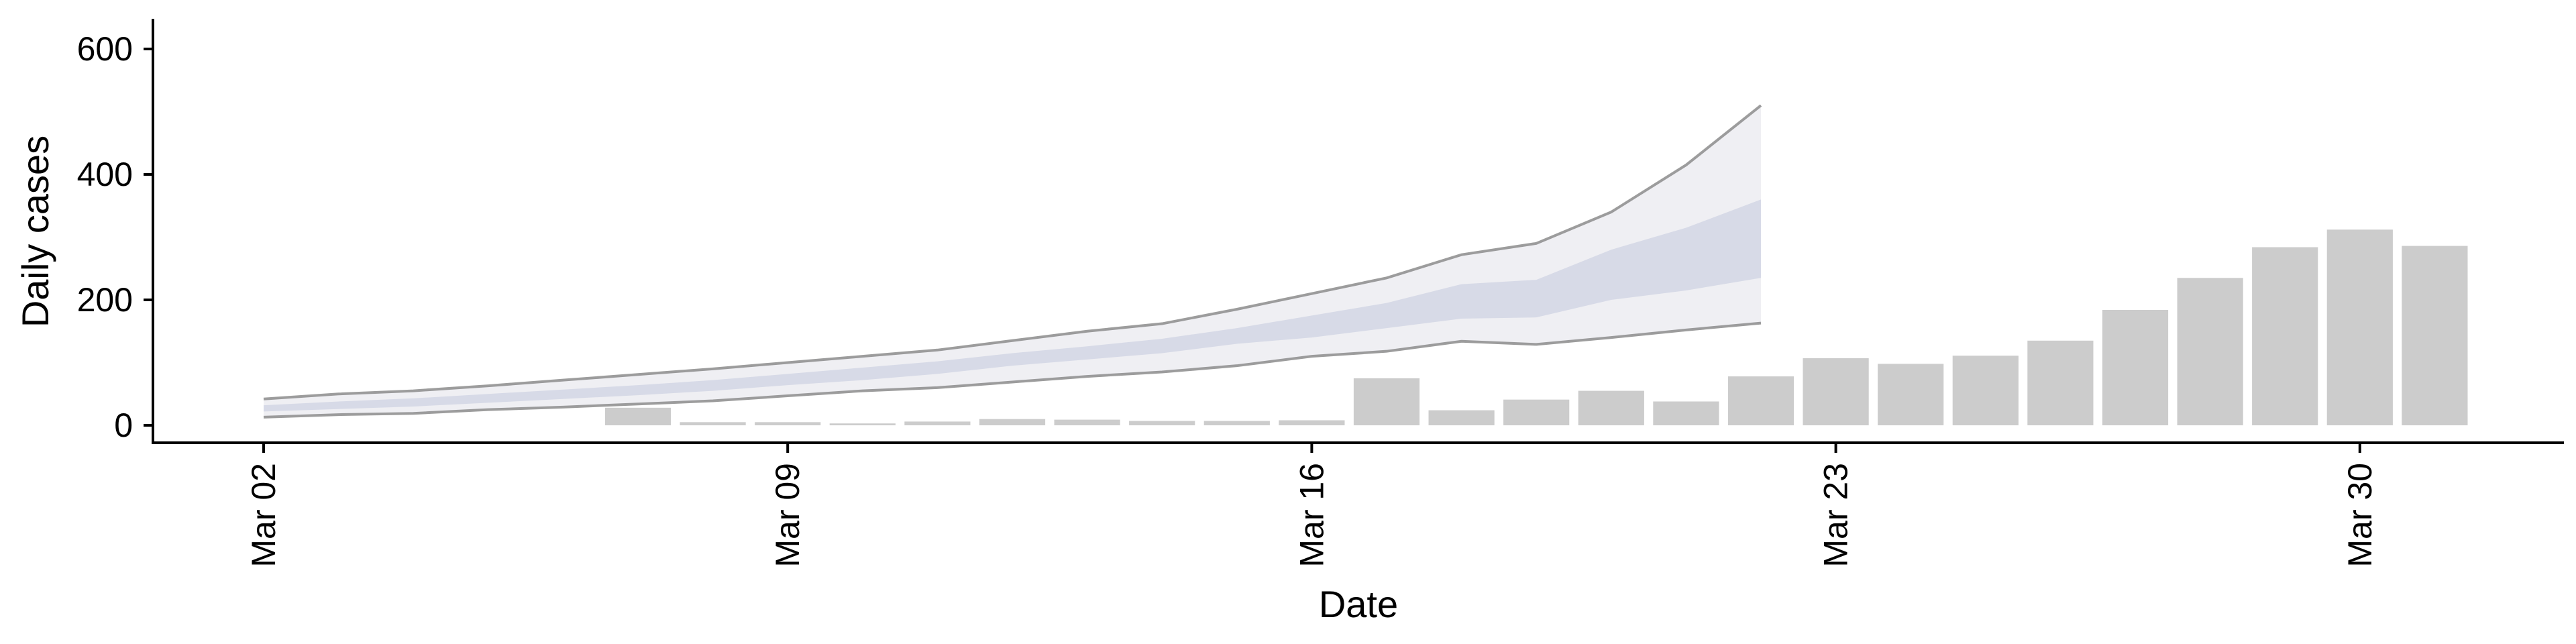 This screenshot has height=644, width=2576. Describe the element at coordinates (1836, 515) in the screenshot. I see `x-tick-label-2020-03-23: Mar 23` at that location.